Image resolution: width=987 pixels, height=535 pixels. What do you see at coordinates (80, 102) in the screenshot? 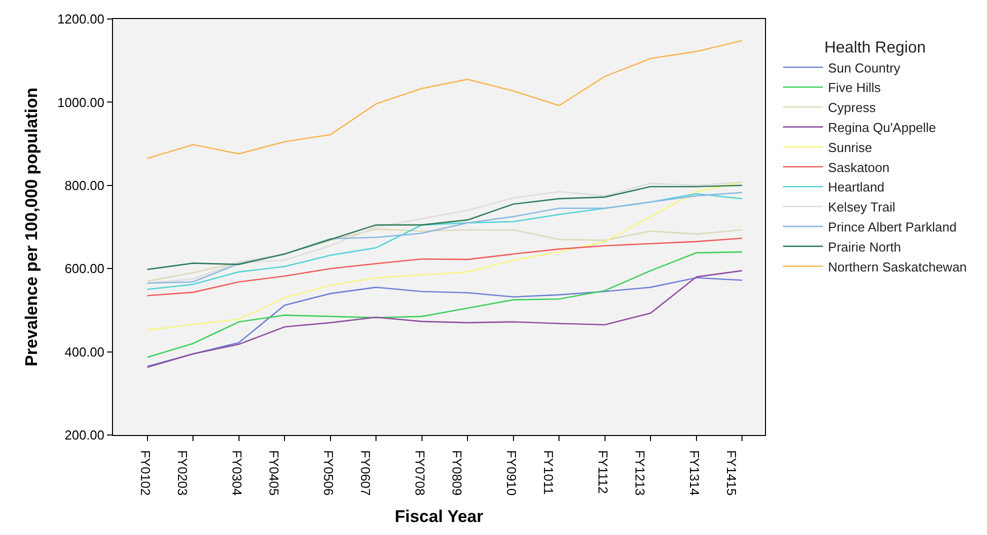
I see `y-tick-label: 1000.00` at bounding box center [80, 102].